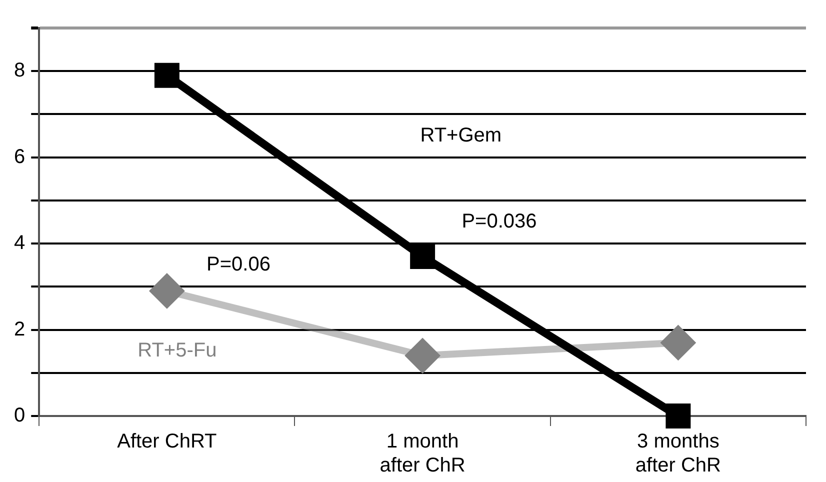 Image resolution: width=826 pixels, height=482 pixels. Describe the element at coordinates (20, 243) in the screenshot. I see `y-tick-label: 4` at that location.